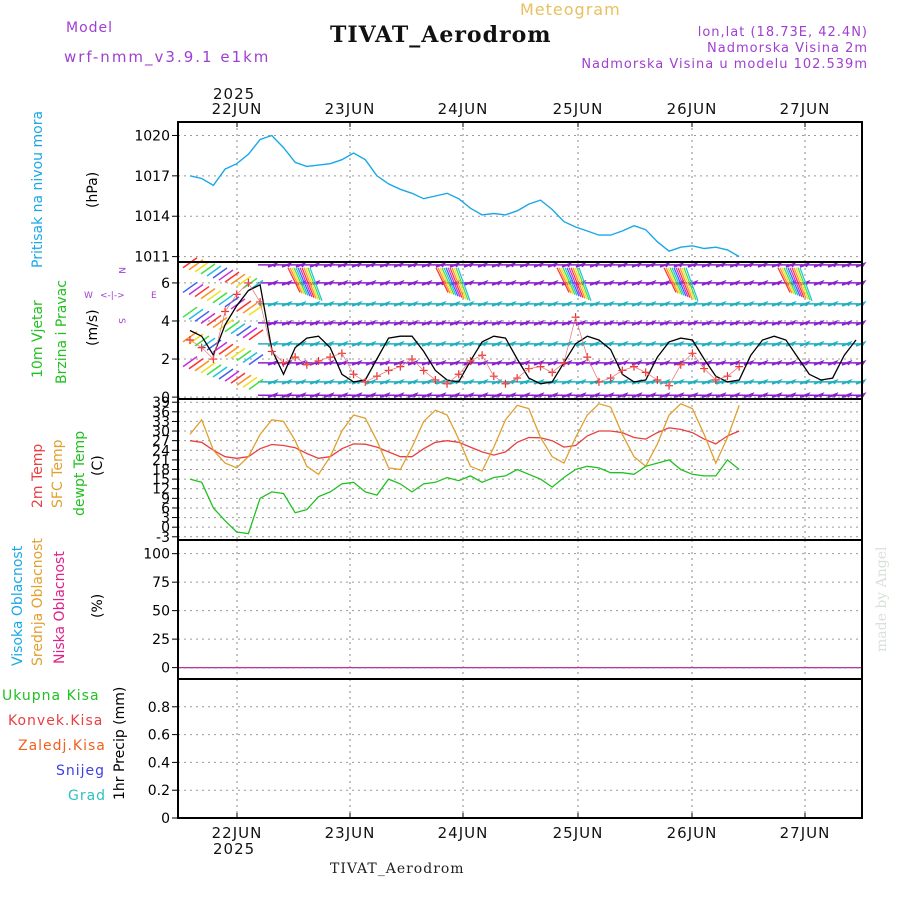 This screenshot has height=900, width=900. What do you see at coordinates (163, 538) in the screenshot?
I see `y-tick-label: -3` at bounding box center [163, 538].